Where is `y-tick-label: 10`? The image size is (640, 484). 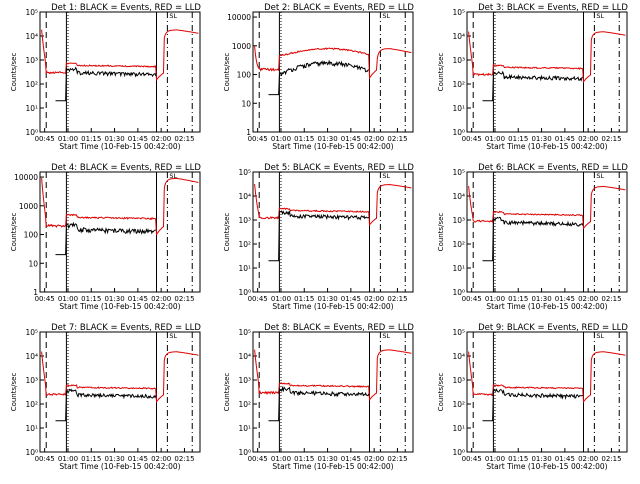 y-tick-label: 10 is located at coordinates (33, 263).